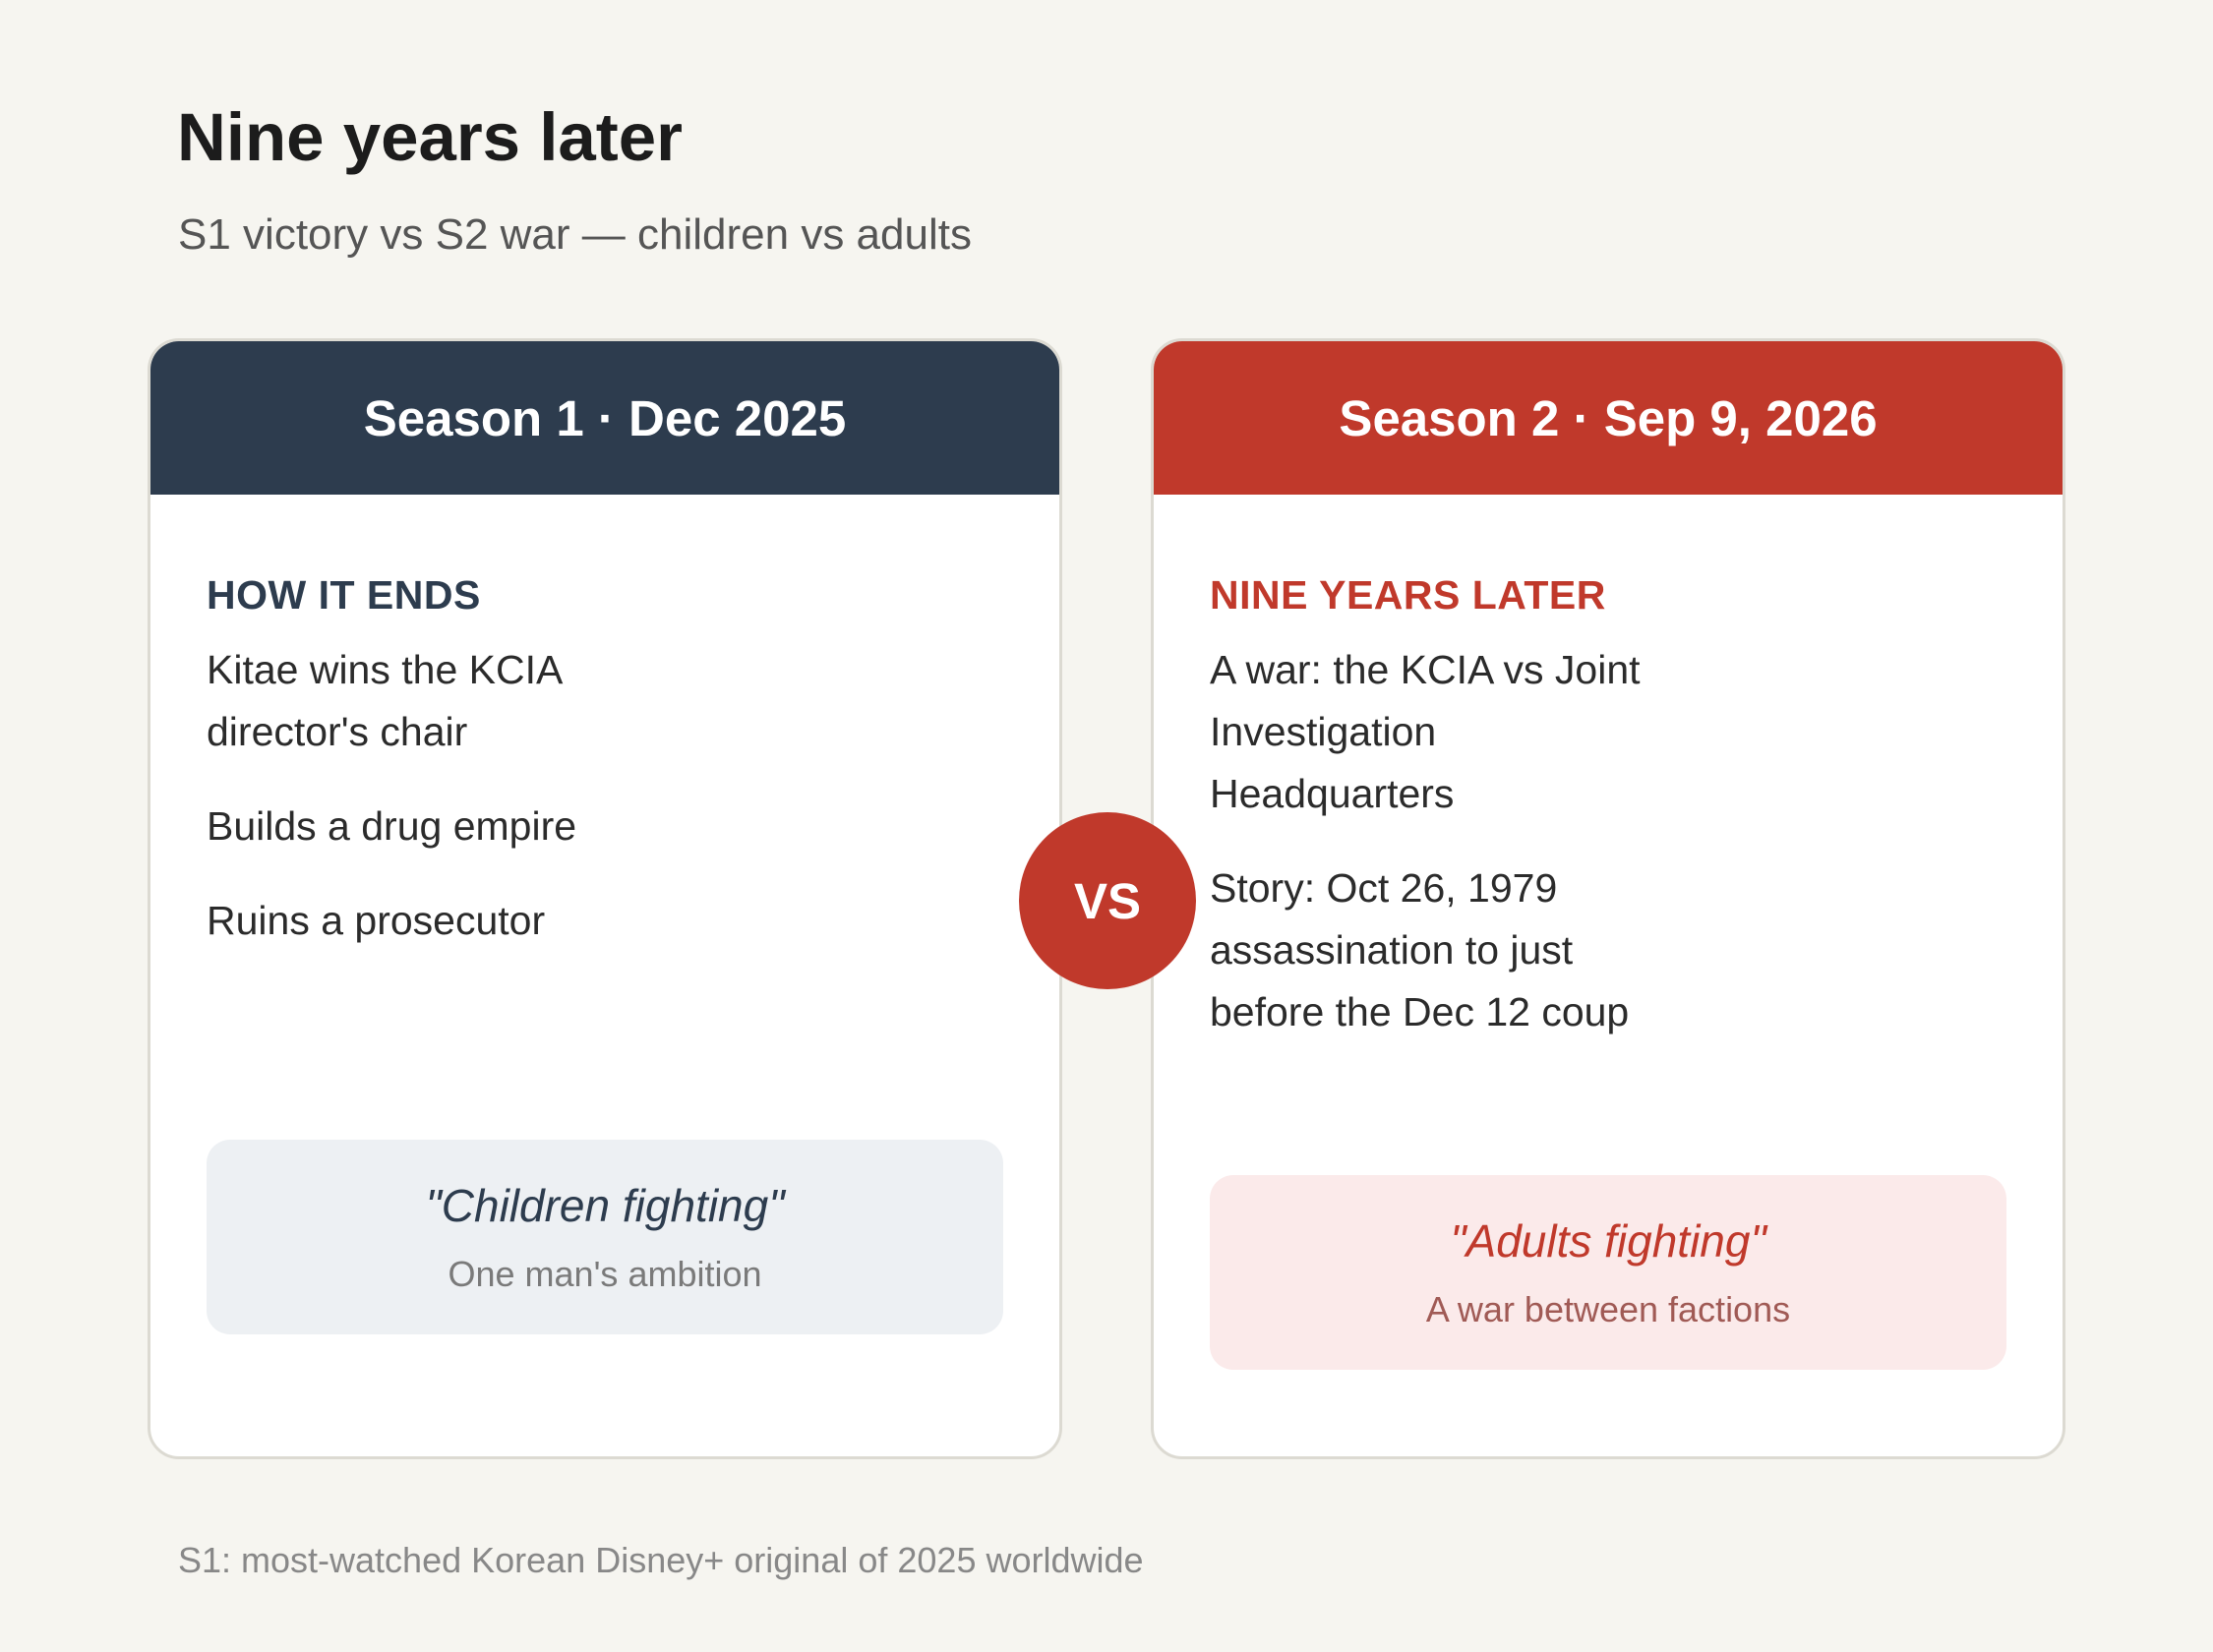 The width and height of the screenshot is (2213, 1652). I want to click on season-2-header: Season 2 · Sep 9, 2026, so click(1608, 418).